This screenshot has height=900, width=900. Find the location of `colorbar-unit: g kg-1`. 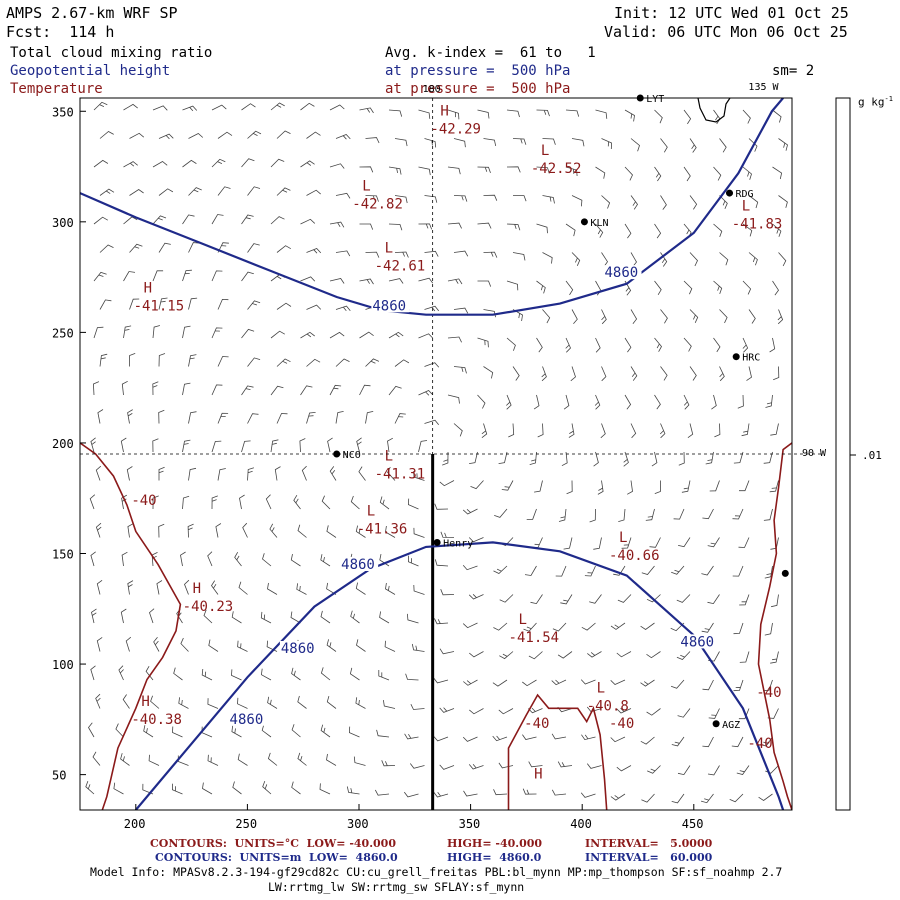

colorbar-unit: g kg-1 is located at coordinates (875, 102).